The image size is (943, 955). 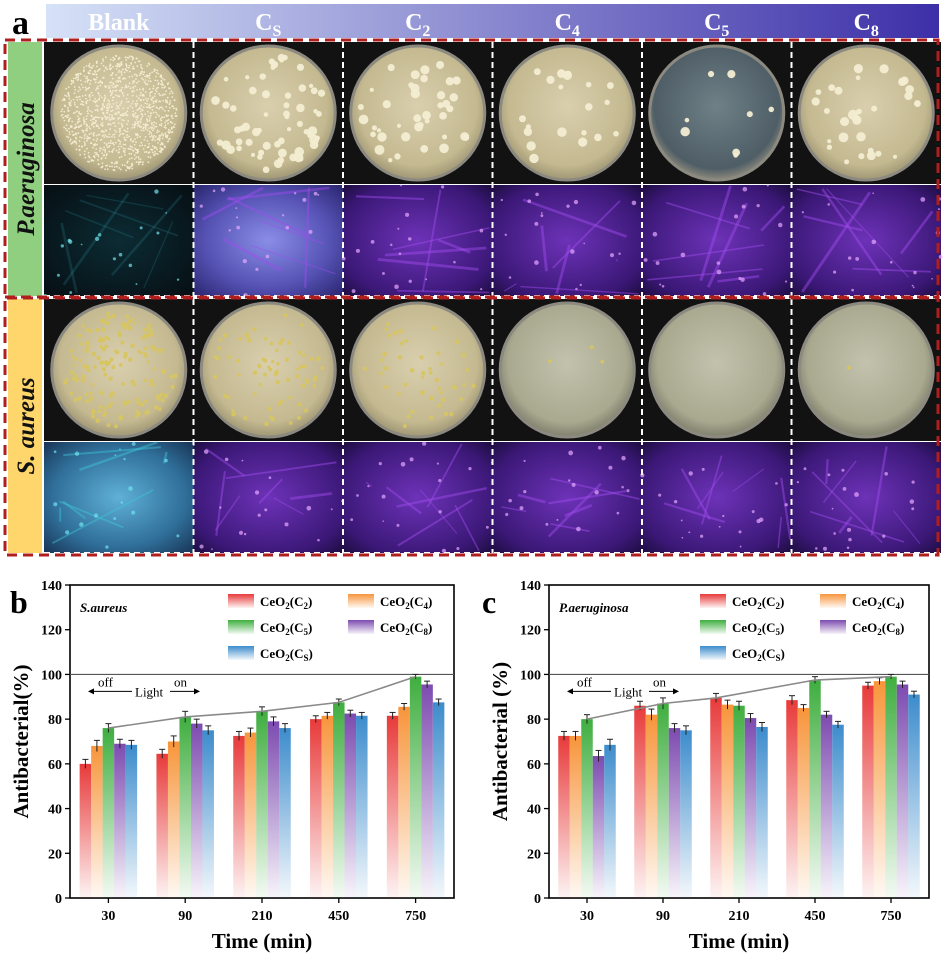 I want to click on panel-label: c, so click(x=489, y=602).